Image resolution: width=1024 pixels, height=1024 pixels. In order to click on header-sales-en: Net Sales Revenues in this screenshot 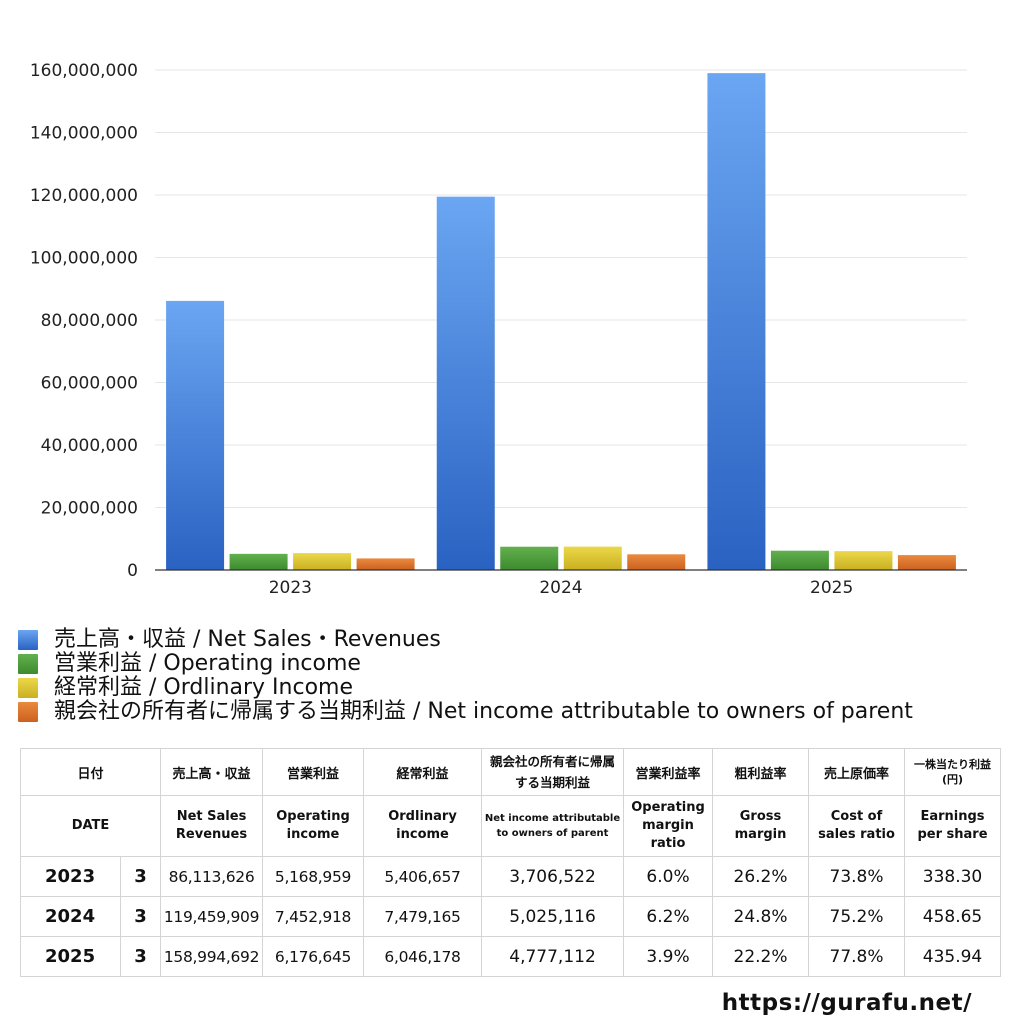, I will do `click(212, 826)`.